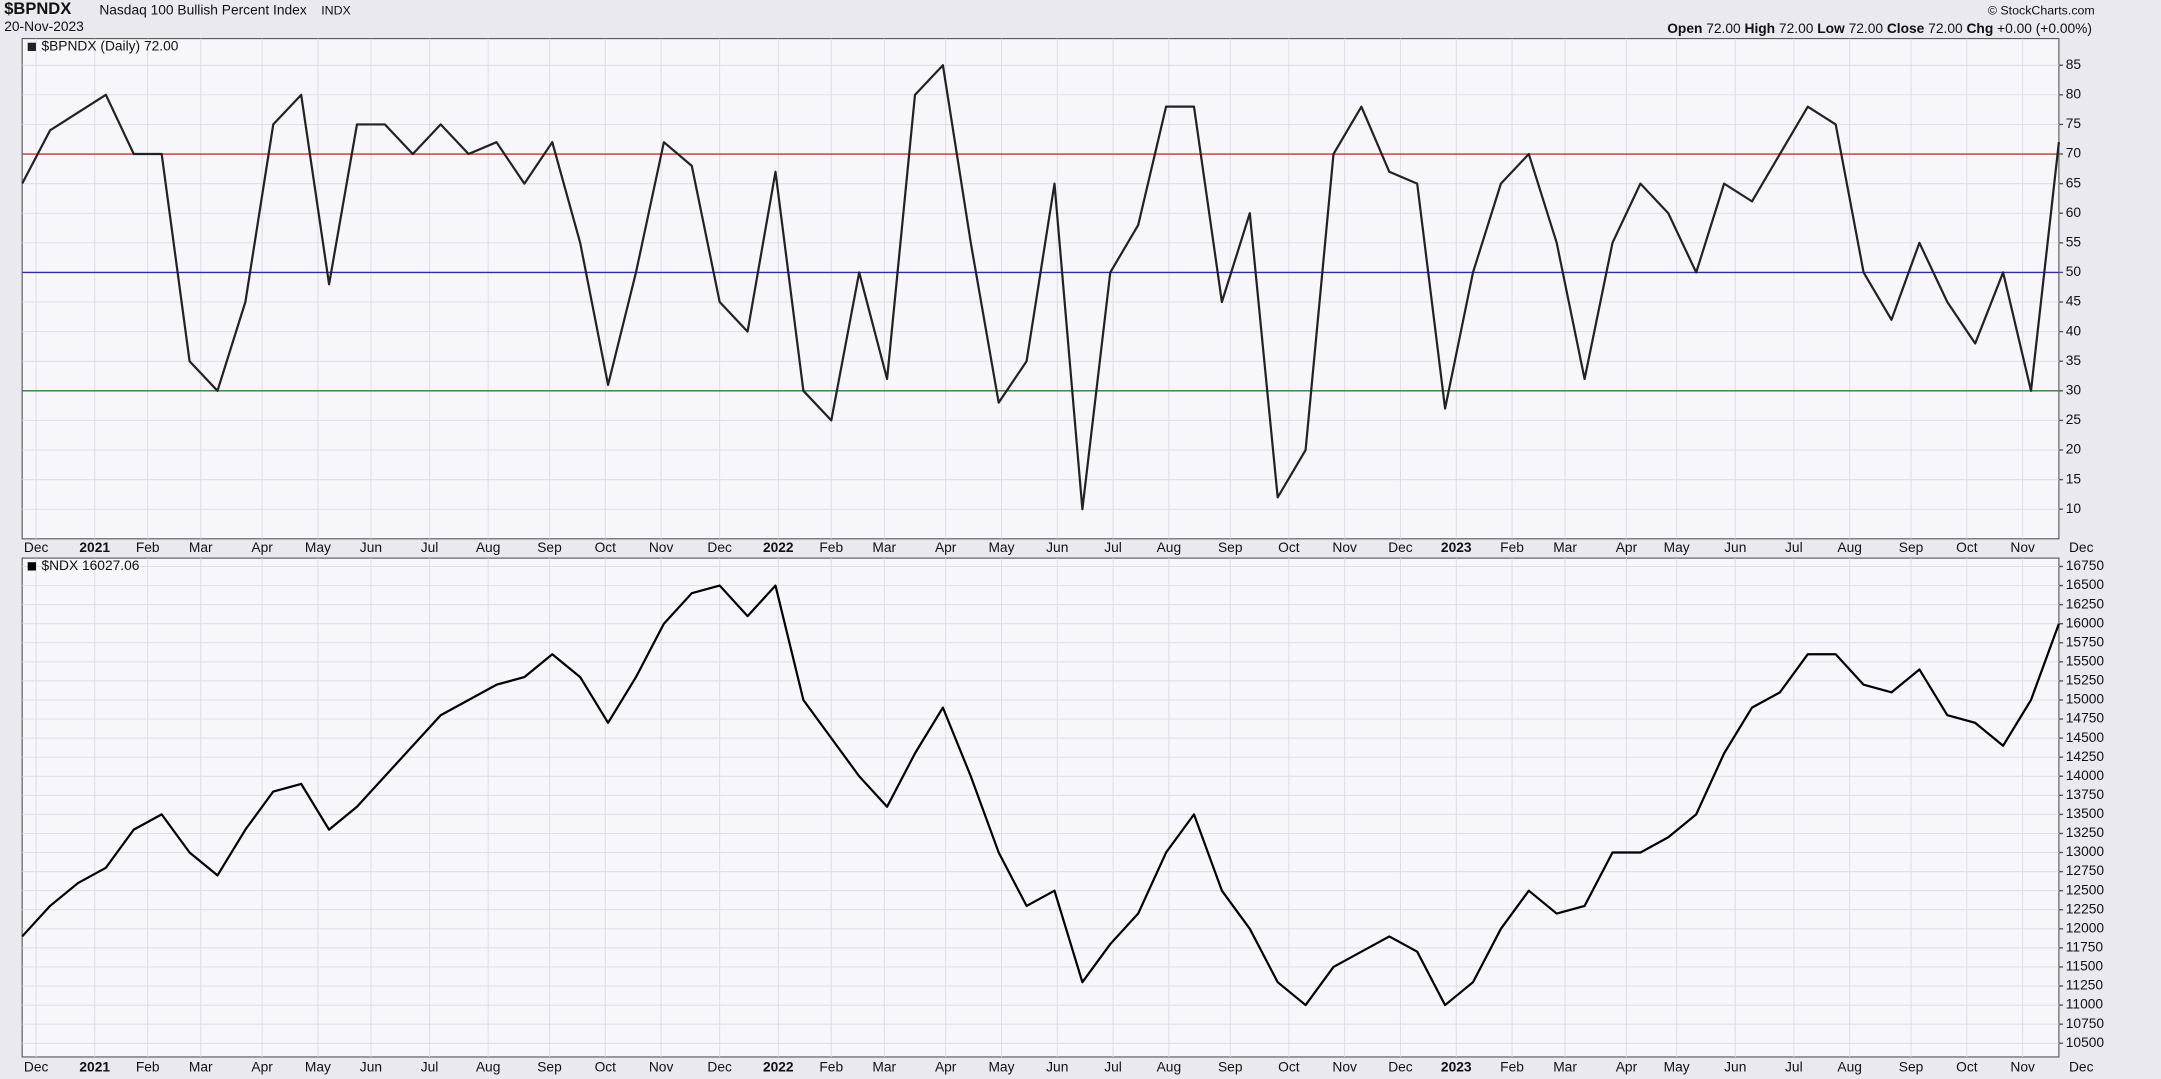  What do you see at coordinates (2085, 737) in the screenshot?
I see `y-tick-label: 14500` at bounding box center [2085, 737].